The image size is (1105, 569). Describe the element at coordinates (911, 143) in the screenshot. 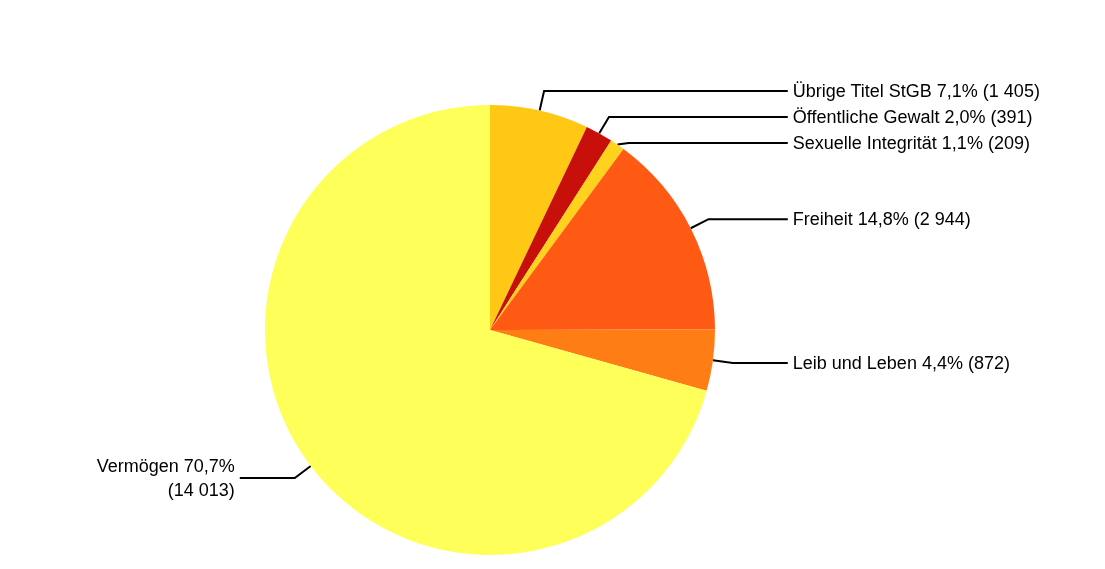

I see `slice-label: Sexuelle Integrität 1,1% (209)` at that location.